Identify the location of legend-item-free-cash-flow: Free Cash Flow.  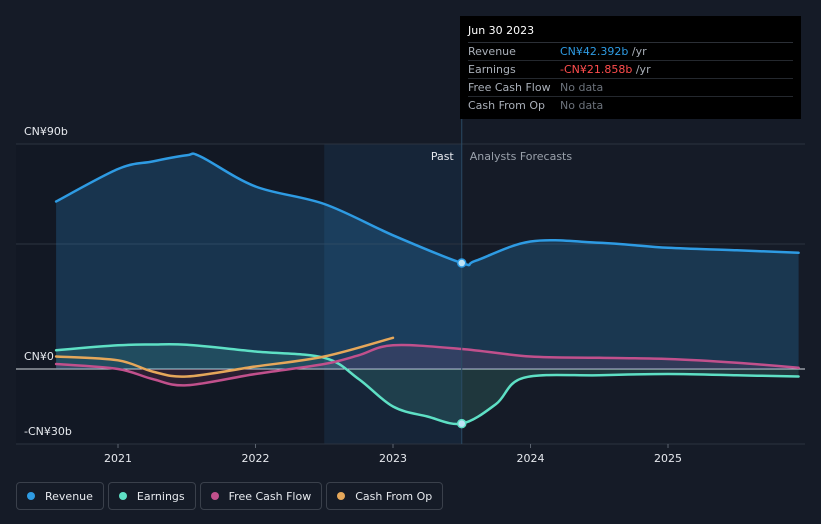
(261, 496).